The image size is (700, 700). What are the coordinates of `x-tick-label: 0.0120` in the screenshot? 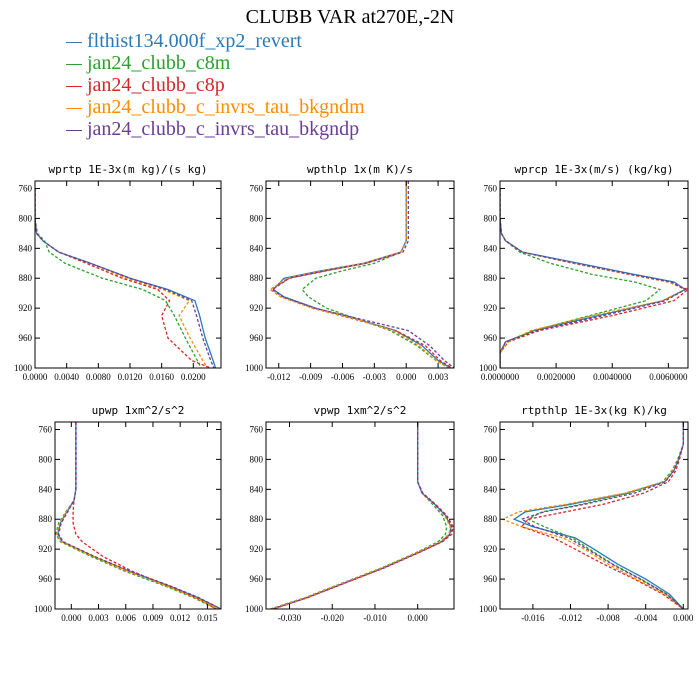 It's located at (130, 377).